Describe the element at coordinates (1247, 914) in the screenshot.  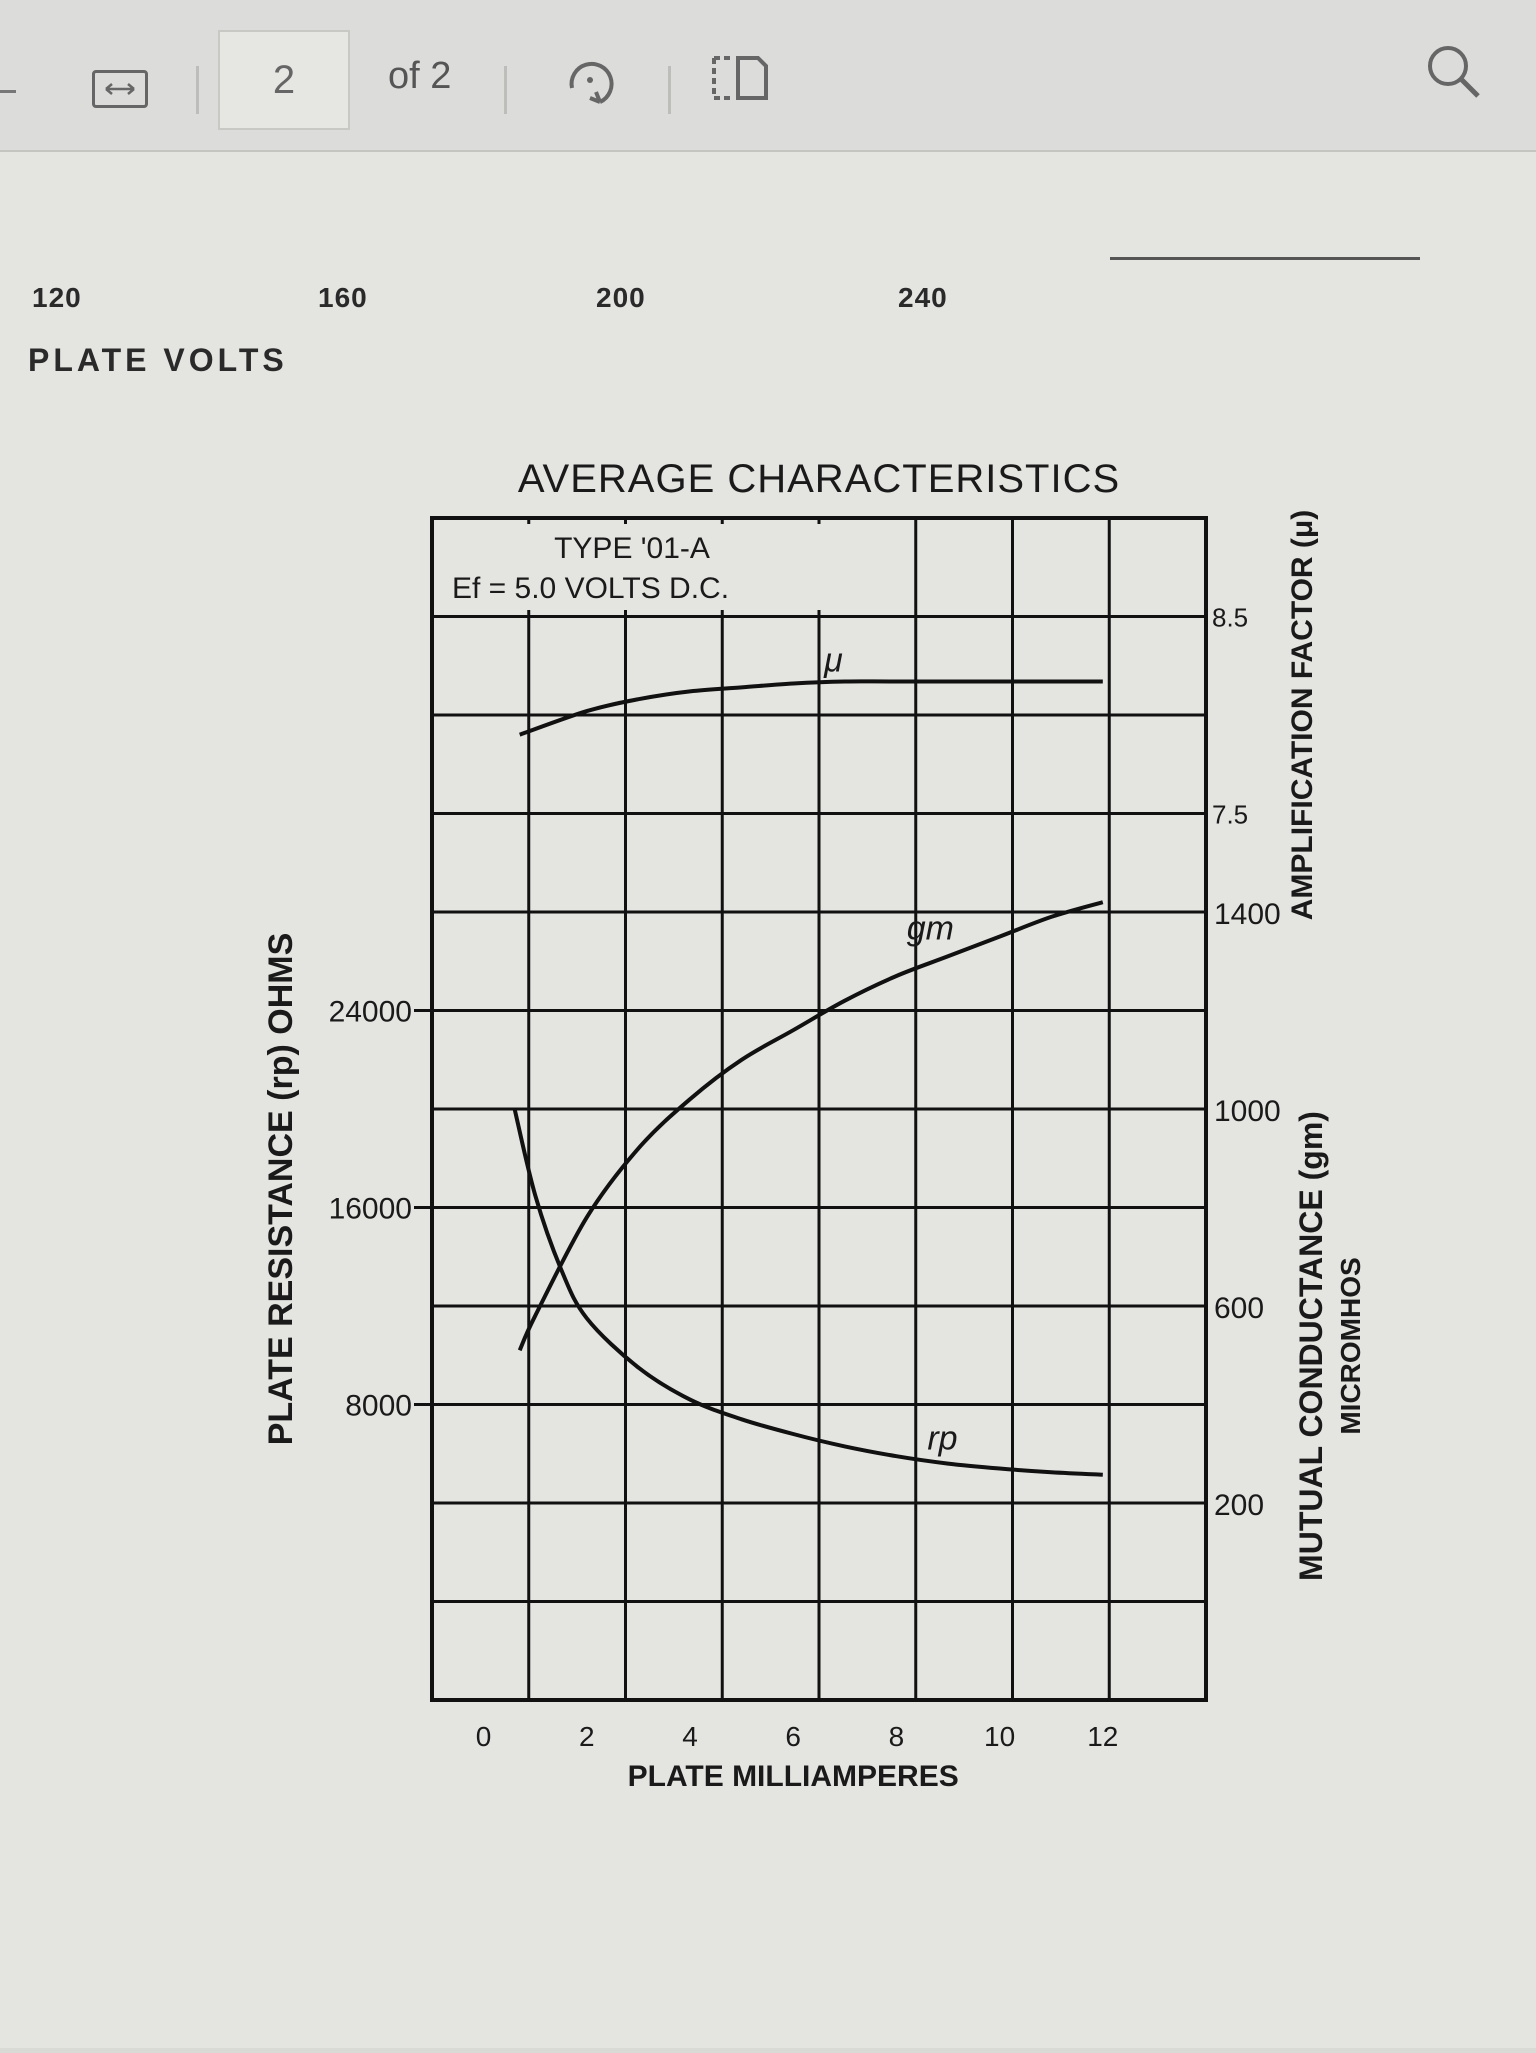
I see `right-bottom-tick-label: 1400` at that location.